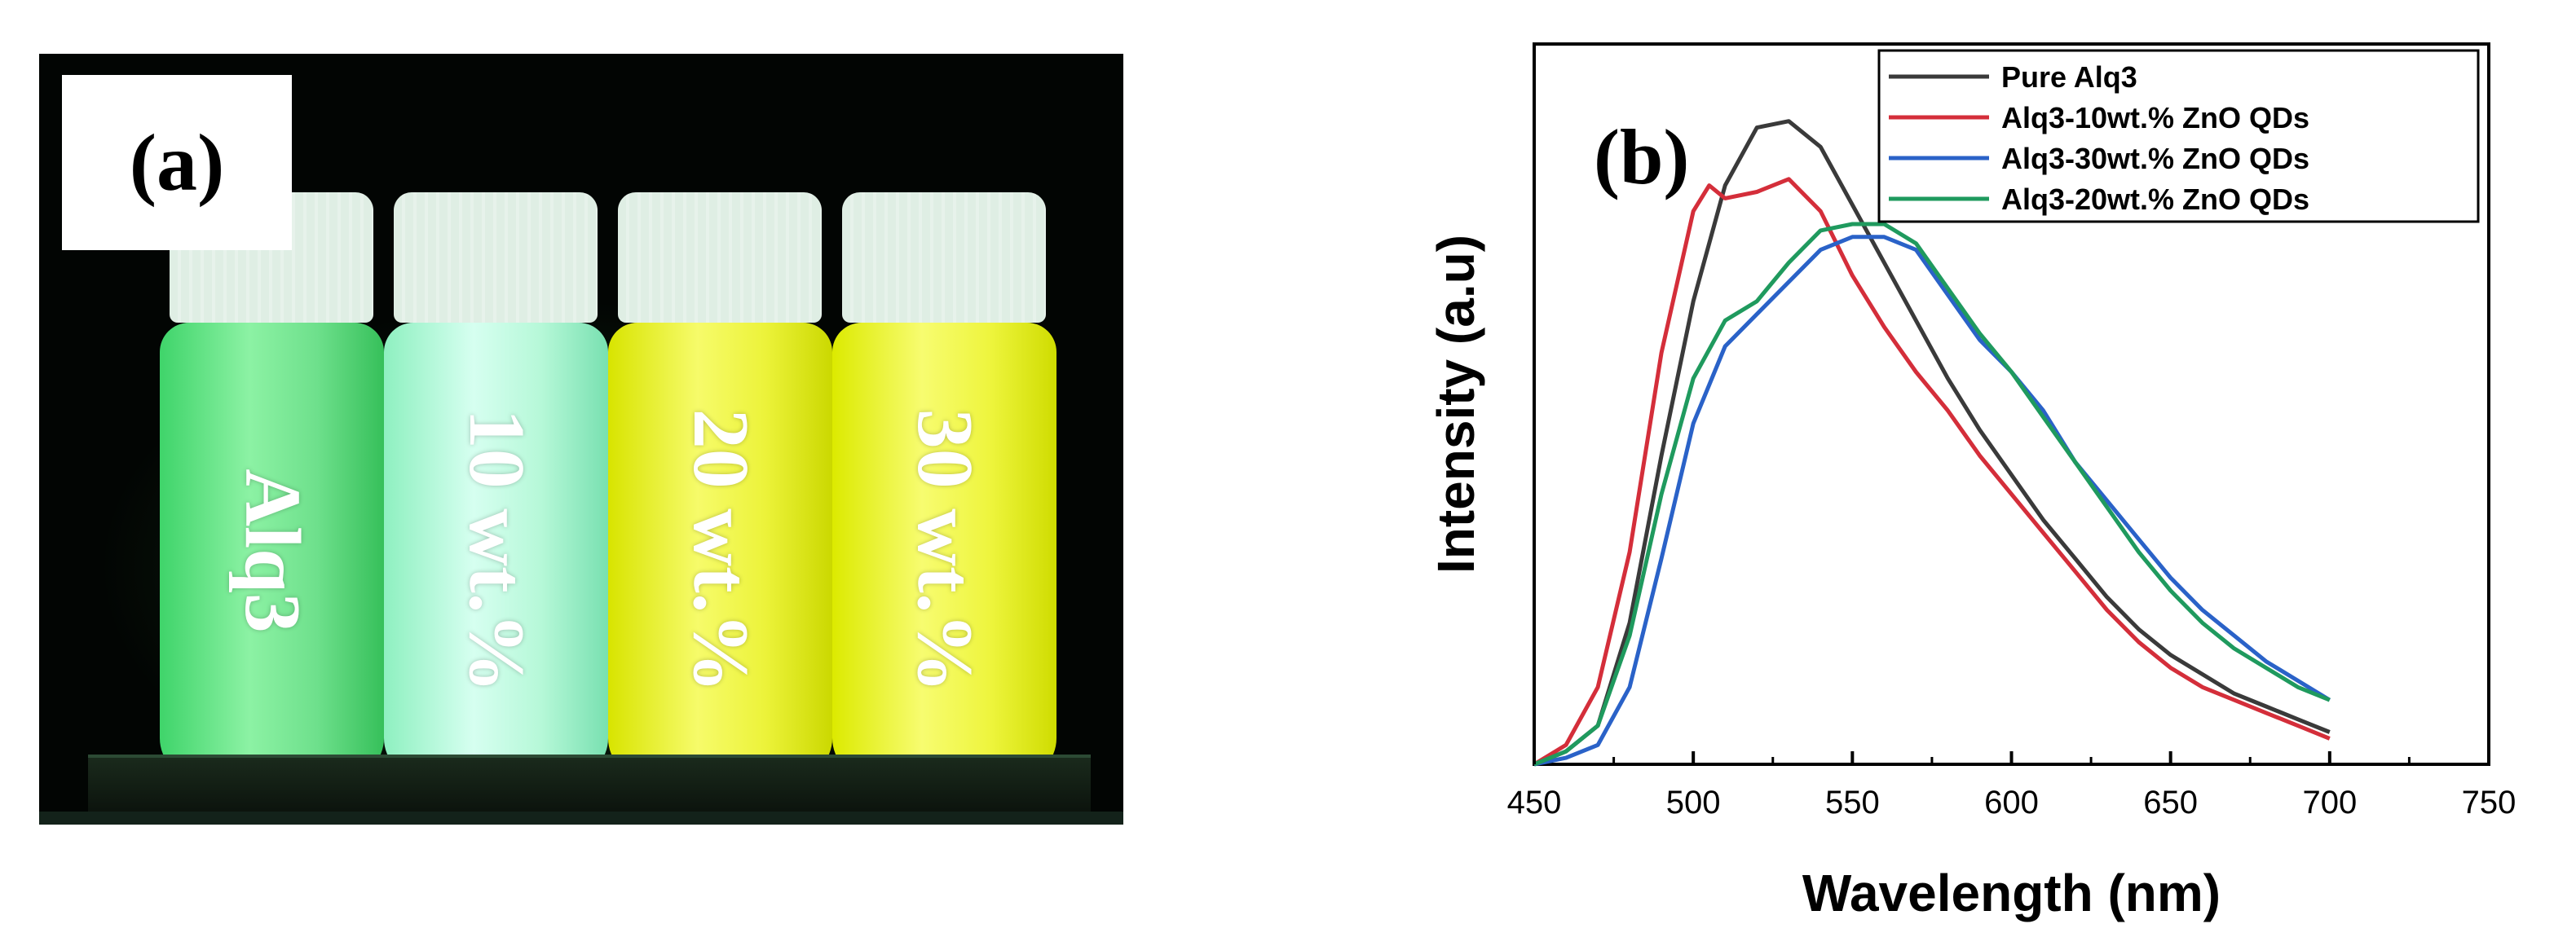 This screenshot has width=2576, height=946. I want to click on vial-body: Alq3, so click(272, 551).